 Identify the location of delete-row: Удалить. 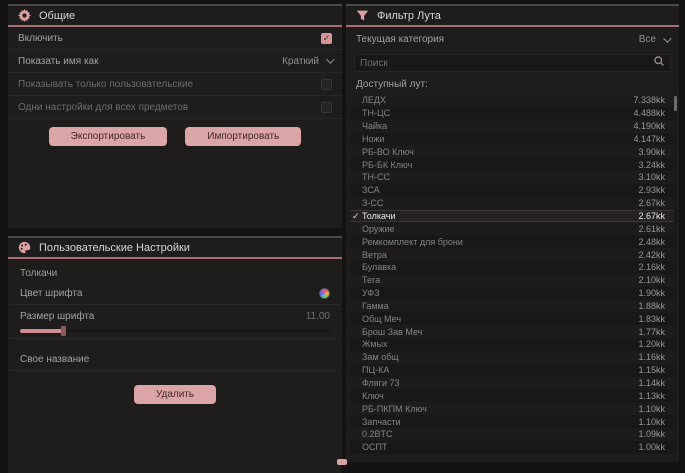
(175, 387).